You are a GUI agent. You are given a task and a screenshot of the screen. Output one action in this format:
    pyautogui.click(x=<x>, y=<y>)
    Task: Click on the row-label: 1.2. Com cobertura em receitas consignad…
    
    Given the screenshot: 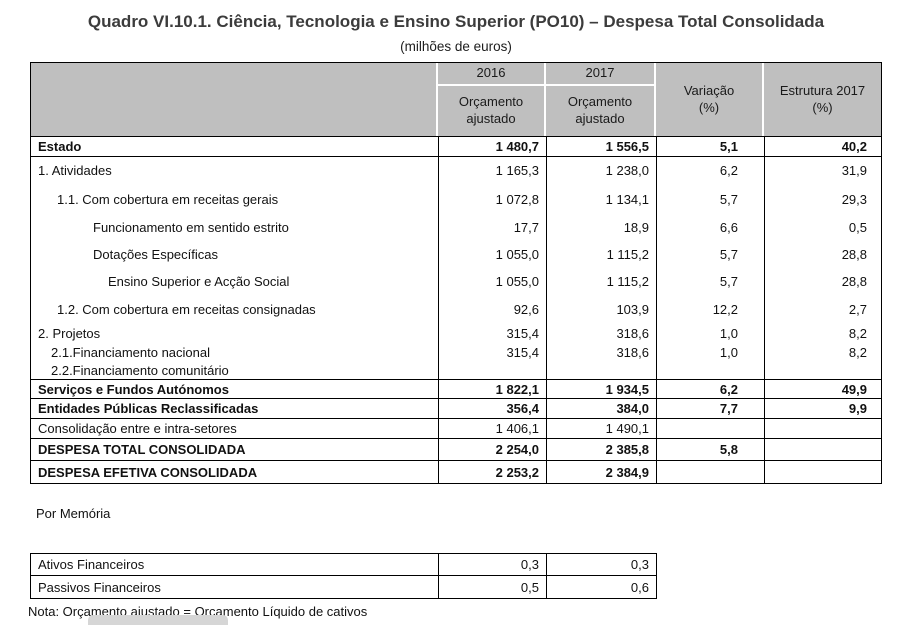 What is the action you would take?
    pyautogui.click(x=186, y=309)
    